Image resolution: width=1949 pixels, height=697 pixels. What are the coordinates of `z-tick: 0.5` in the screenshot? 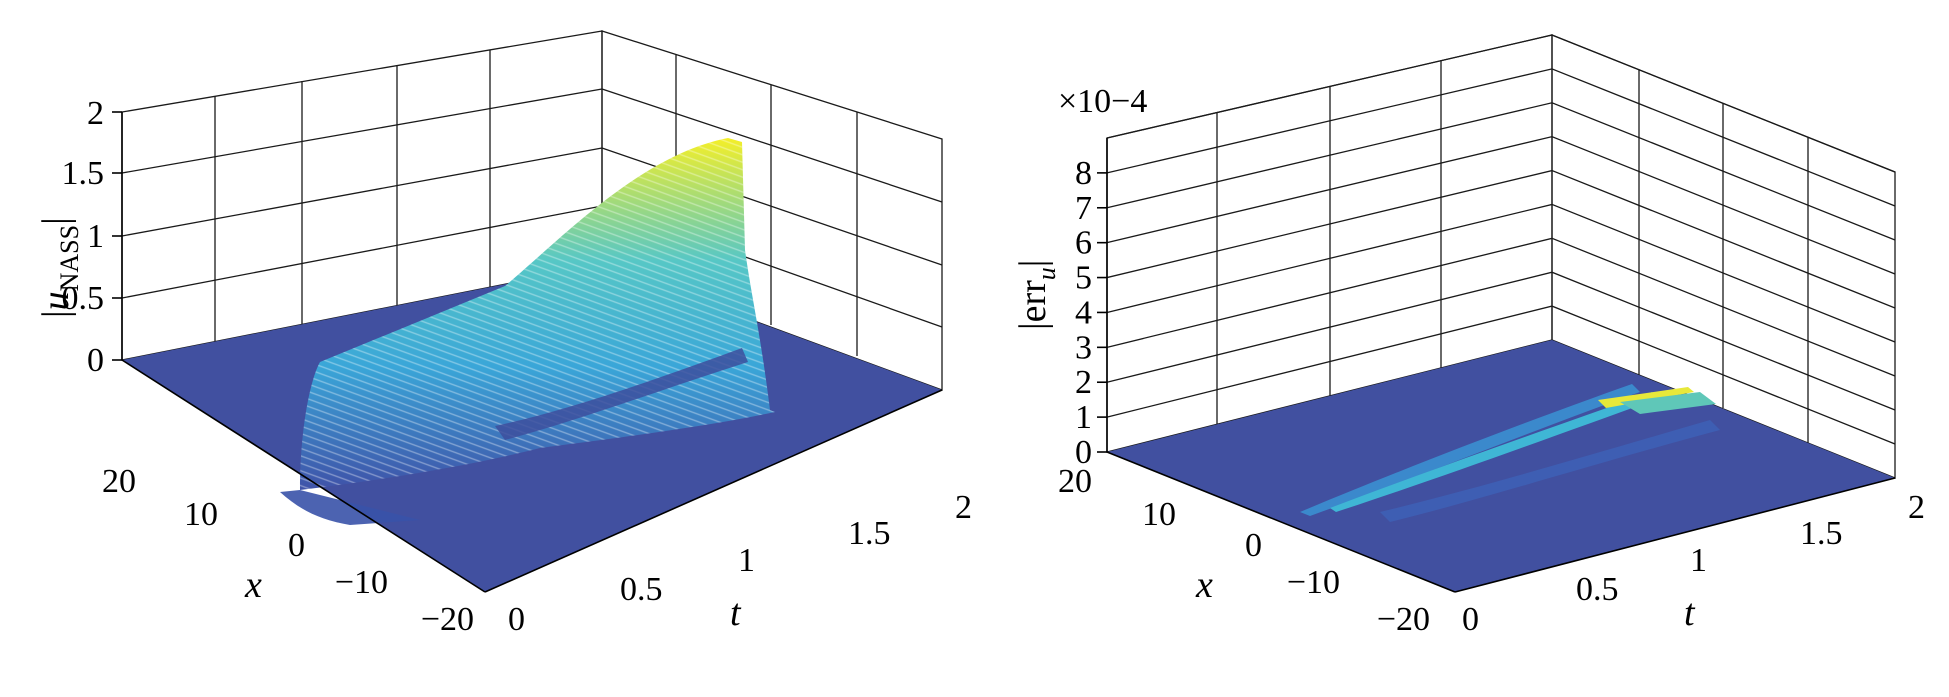 It's located at (83, 298).